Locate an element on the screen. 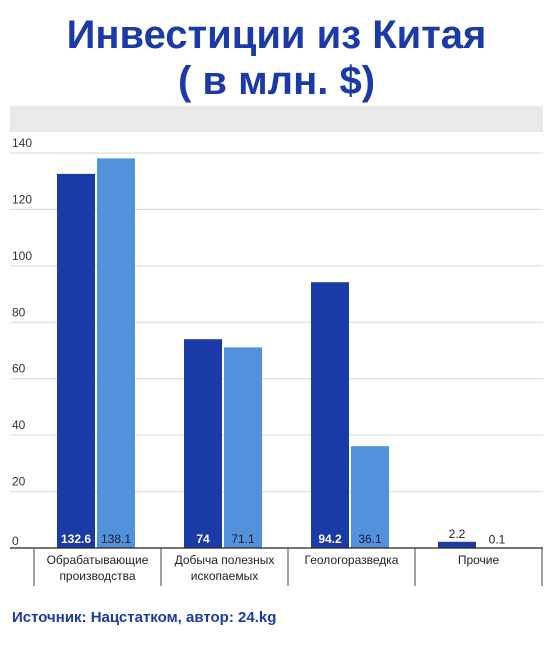  y-tick-label: 100 is located at coordinates (22, 256).